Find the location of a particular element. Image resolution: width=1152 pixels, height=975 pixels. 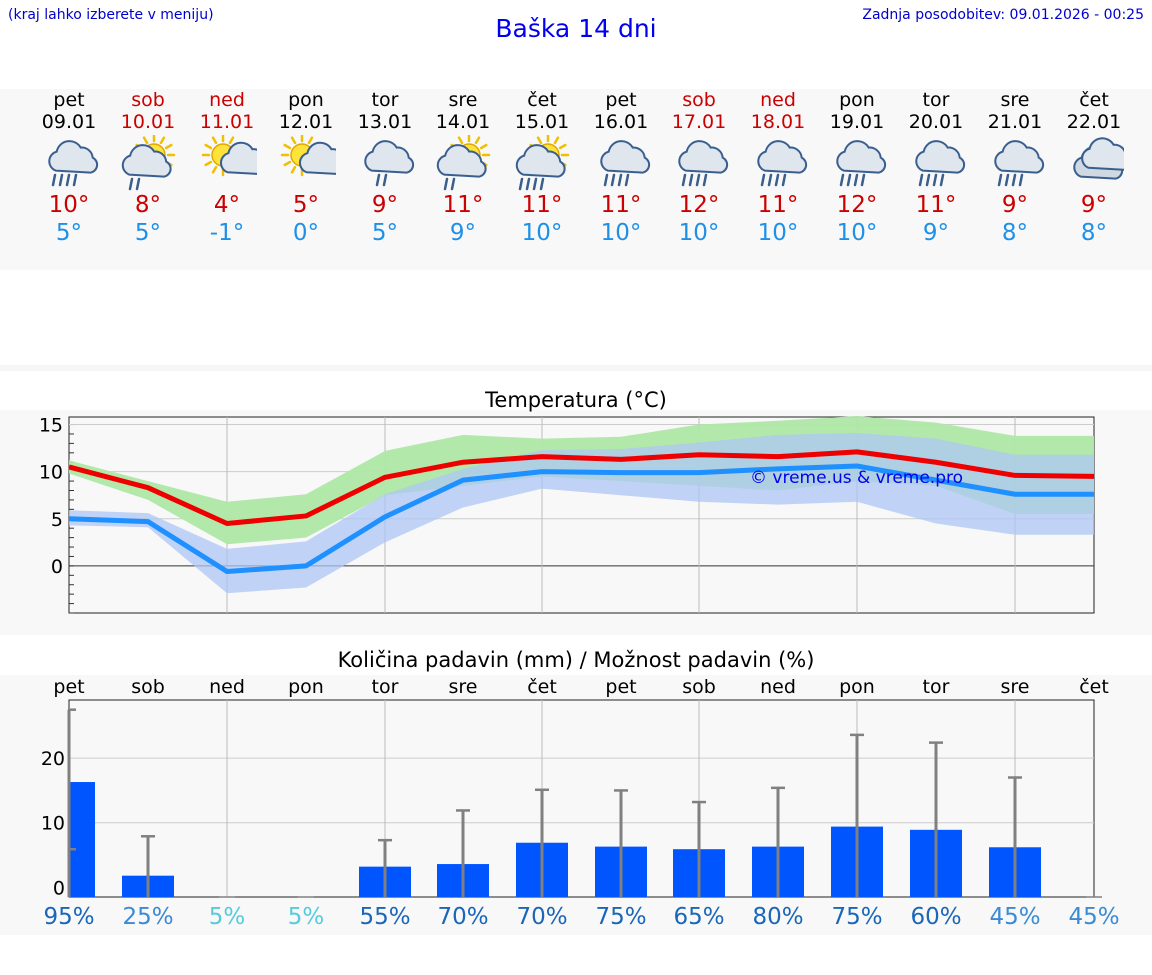

precip-day-label: pon is located at coordinates (306, 687).